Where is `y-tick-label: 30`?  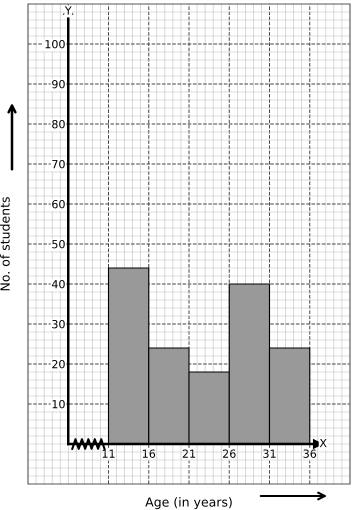 y-tick-label: 30 is located at coordinates (58, 324).